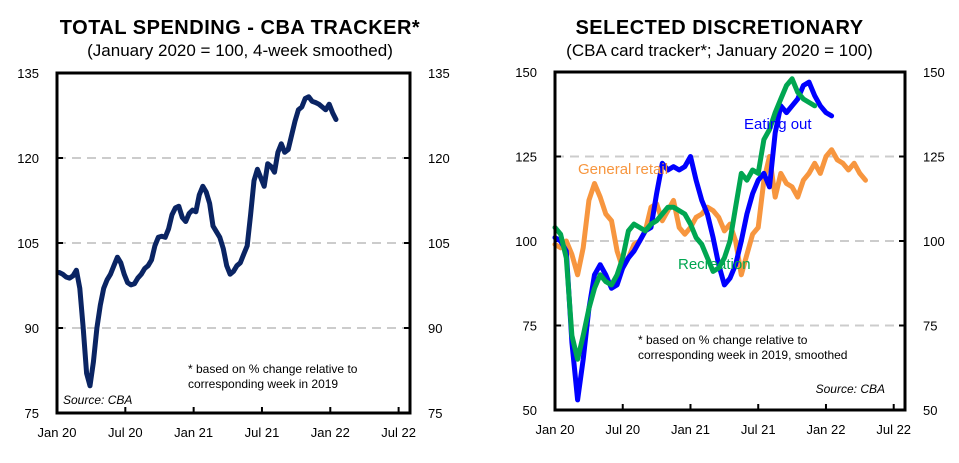  What do you see at coordinates (714, 264) in the screenshot?
I see `series-label: Recreation` at bounding box center [714, 264].